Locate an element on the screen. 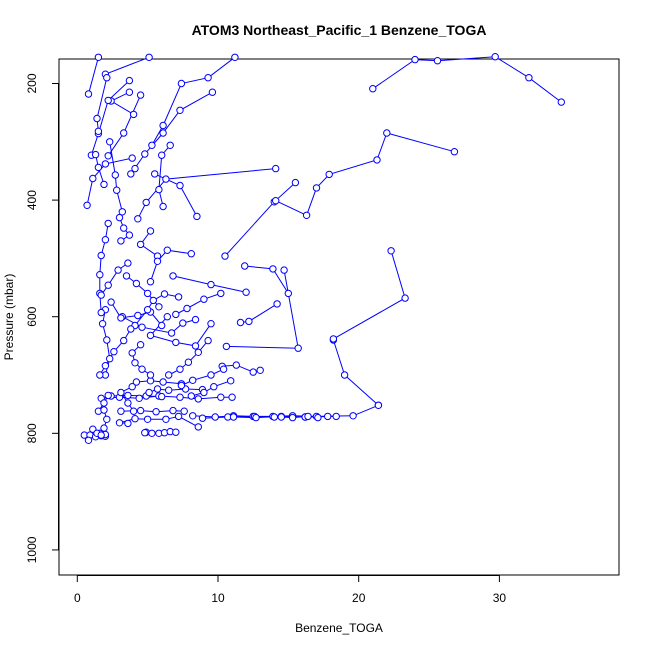 The image size is (650, 650). chart-title: ATOM3 Northeast_Pacific_1 Benzene_TOGA is located at coordinates (339, 30).